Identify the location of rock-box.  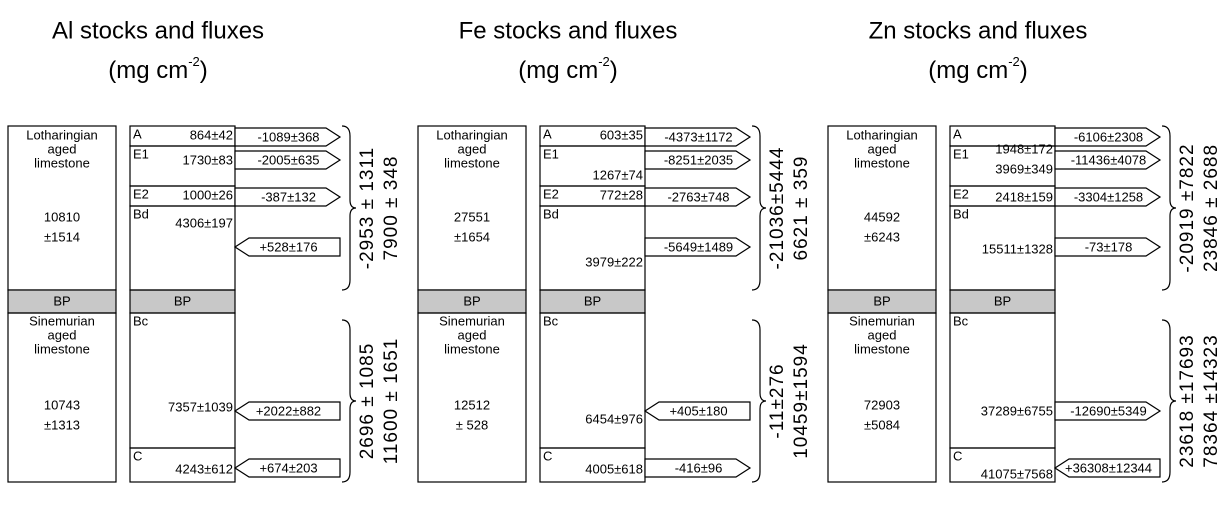
(62, 397).